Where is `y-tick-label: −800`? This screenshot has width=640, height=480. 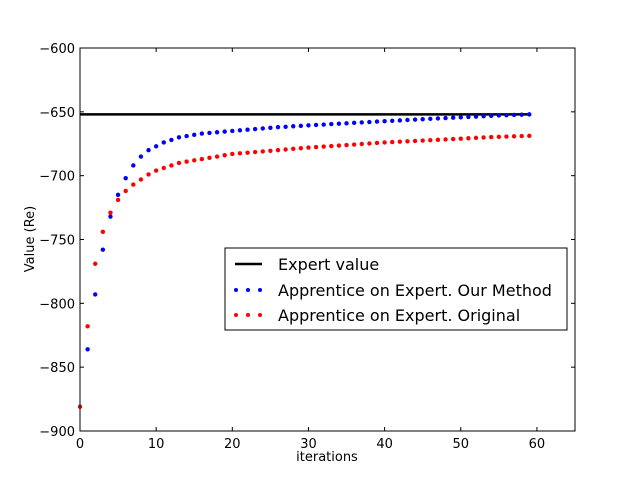
y-tick-label: −800 is located at coordinates (57, 304).